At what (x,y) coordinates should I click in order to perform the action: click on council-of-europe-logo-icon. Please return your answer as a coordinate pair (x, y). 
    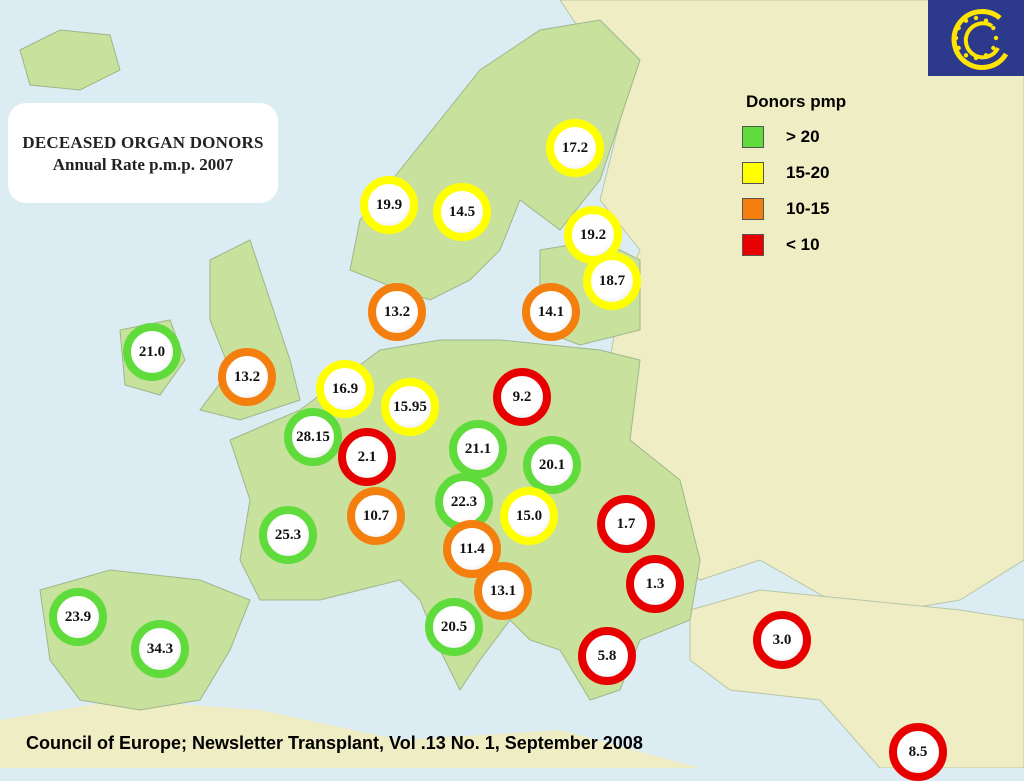
    Looking at the image, I should click on (980, 39).